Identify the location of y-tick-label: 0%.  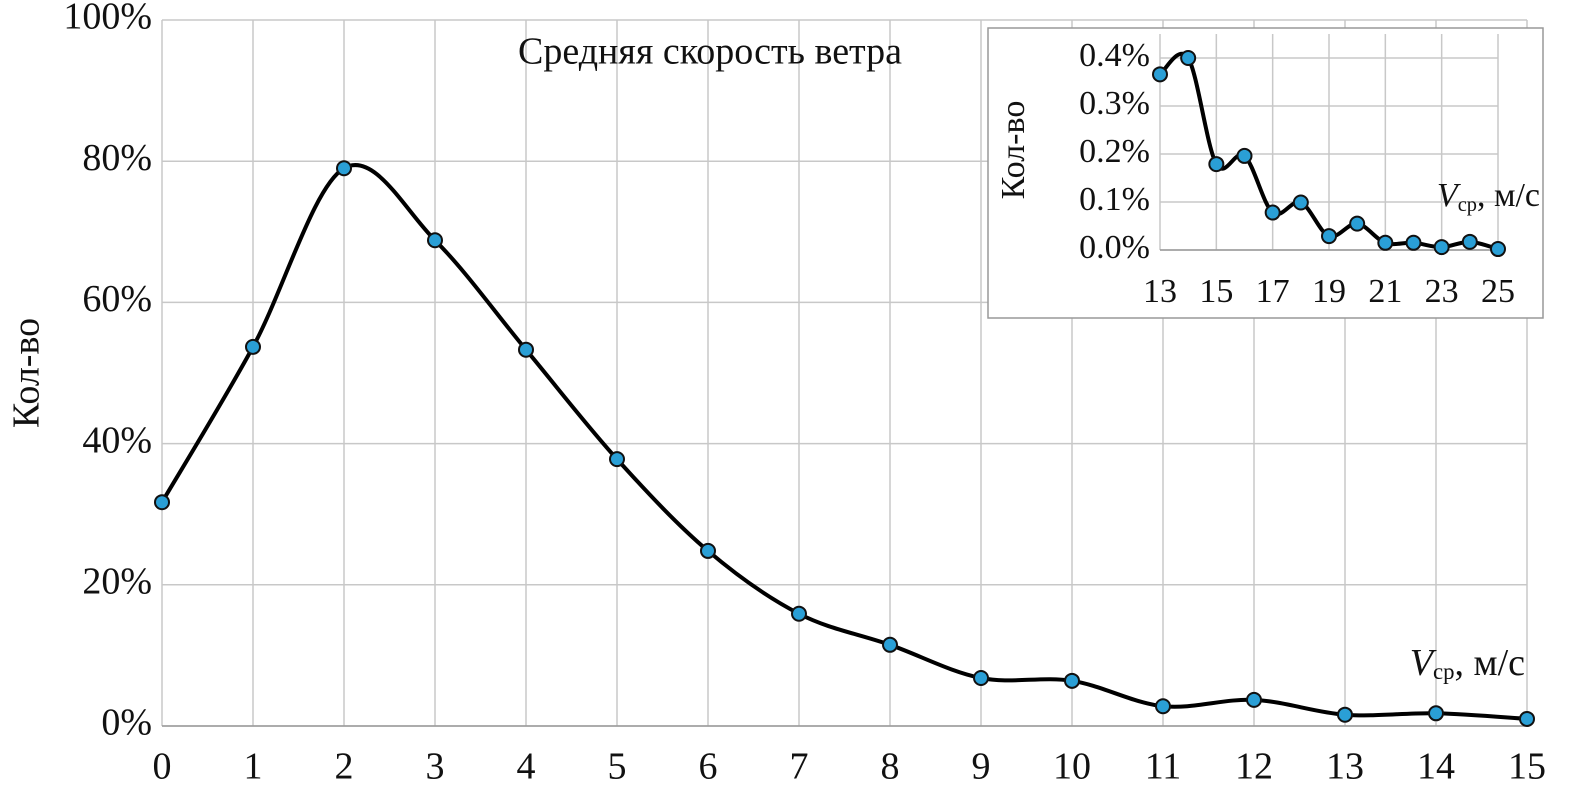
(126, 723).